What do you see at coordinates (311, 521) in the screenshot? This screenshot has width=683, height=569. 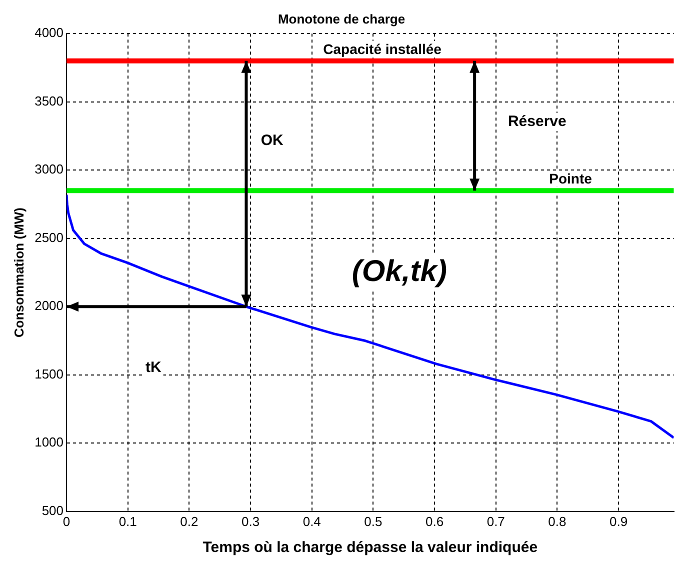 I see `x-tick-label: 0.4` at bounding box center [311, 521].